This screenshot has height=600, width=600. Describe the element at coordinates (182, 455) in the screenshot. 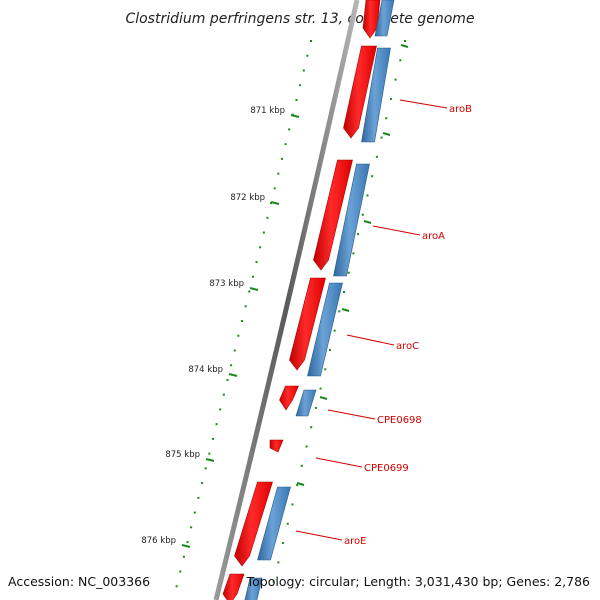

I see `tick-label: 875 kbp` at that location.